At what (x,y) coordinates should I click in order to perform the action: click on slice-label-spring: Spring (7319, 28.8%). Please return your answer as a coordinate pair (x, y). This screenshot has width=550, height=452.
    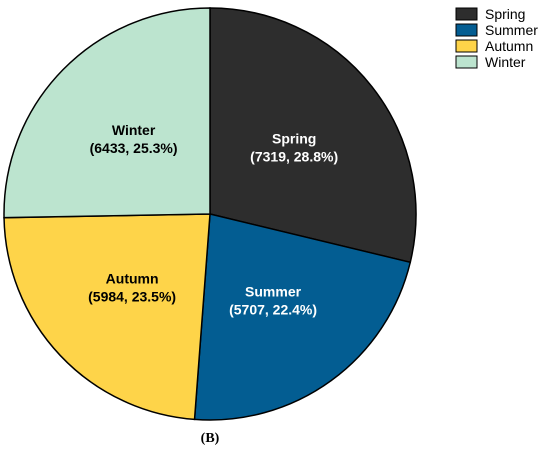
    Looking at the image, I should click on (294, 148).